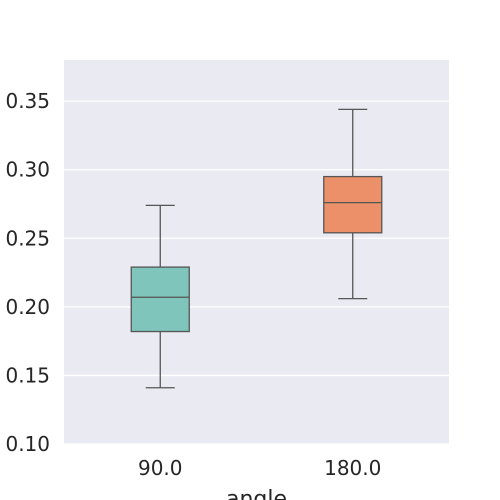 The height and width of the screenshot is (500, 500). I want to click on y-tick-label: 0.15, so click(27, 375).